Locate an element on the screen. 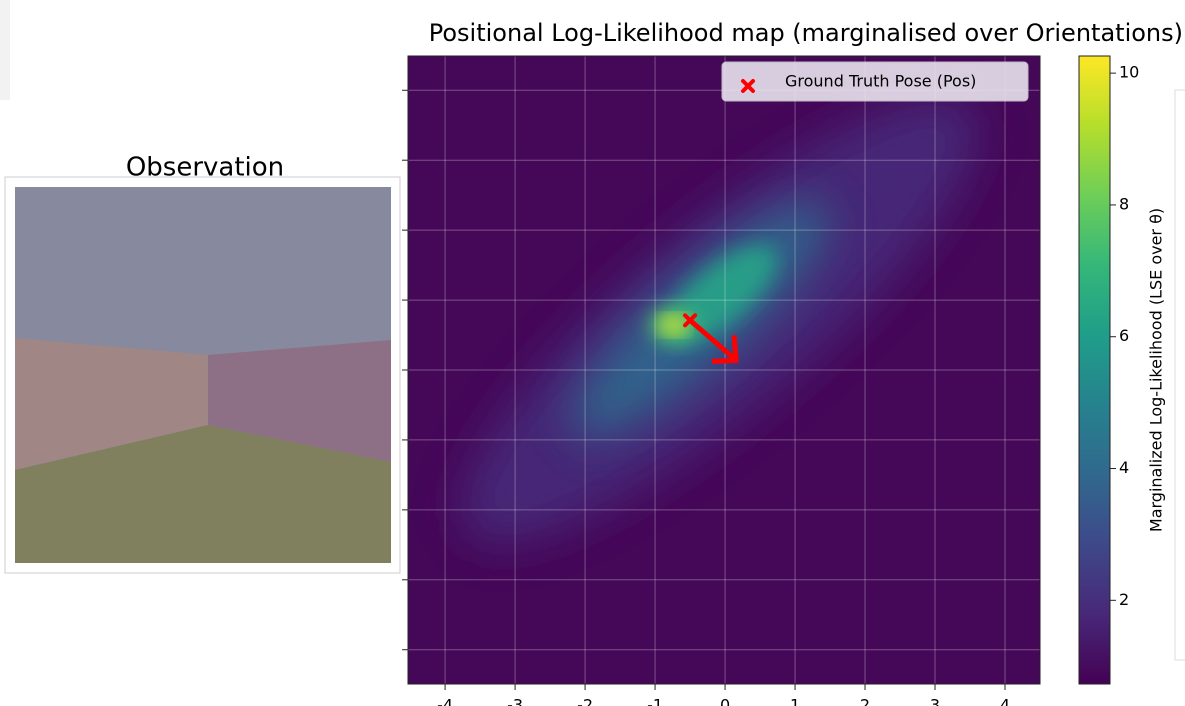 The height and width of the screenshot is (706, 1185). x-tick-label: -4 is located at coordinates (445, 701).